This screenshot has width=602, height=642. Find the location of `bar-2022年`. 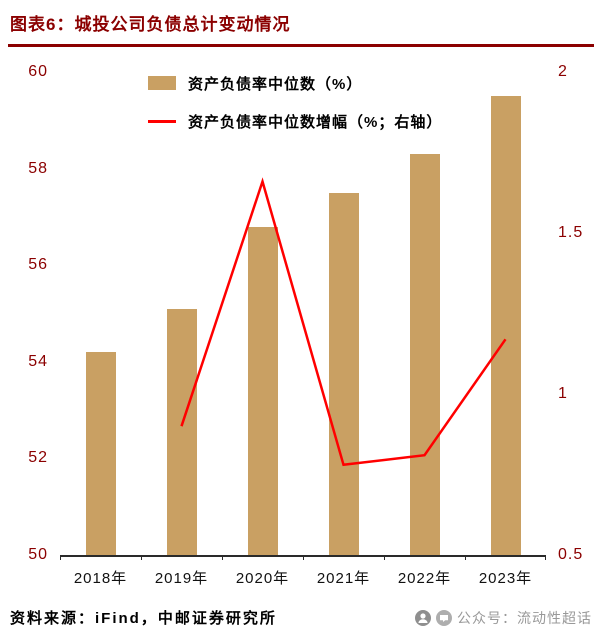

bar-2022年 is located at coordinates (424, 354).